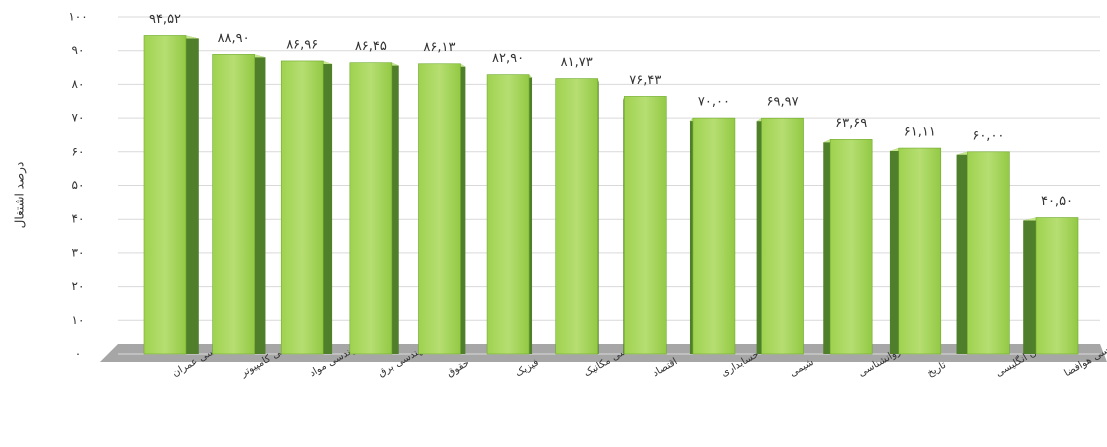  I want to click on y-tick-label: ۱۰۰, so click(77, 17).